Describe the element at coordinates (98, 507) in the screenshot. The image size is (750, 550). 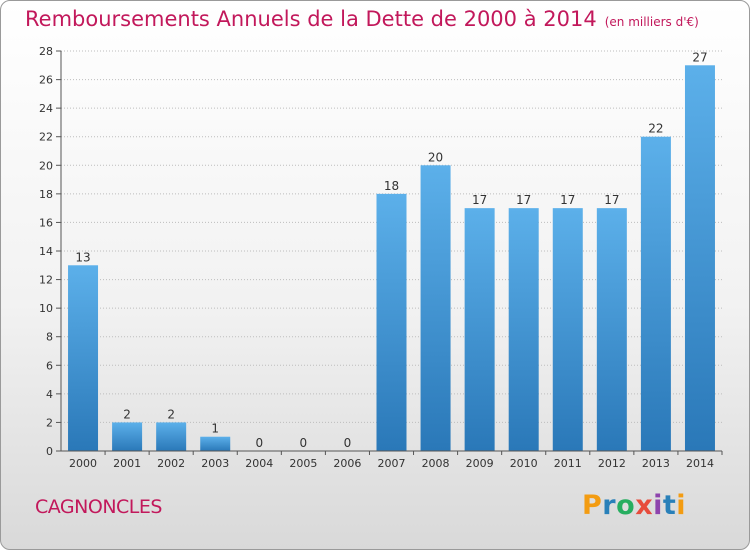
I see `municipality-name: CAGNONCLES` at that location.